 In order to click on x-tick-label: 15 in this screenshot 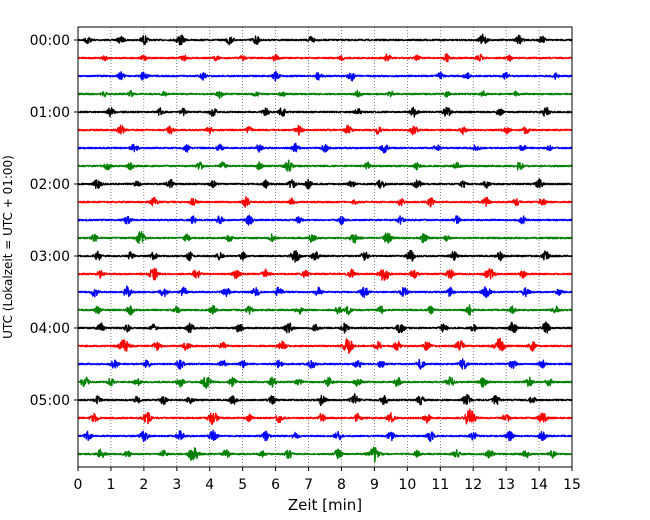, I will do `click(572, 485)`.